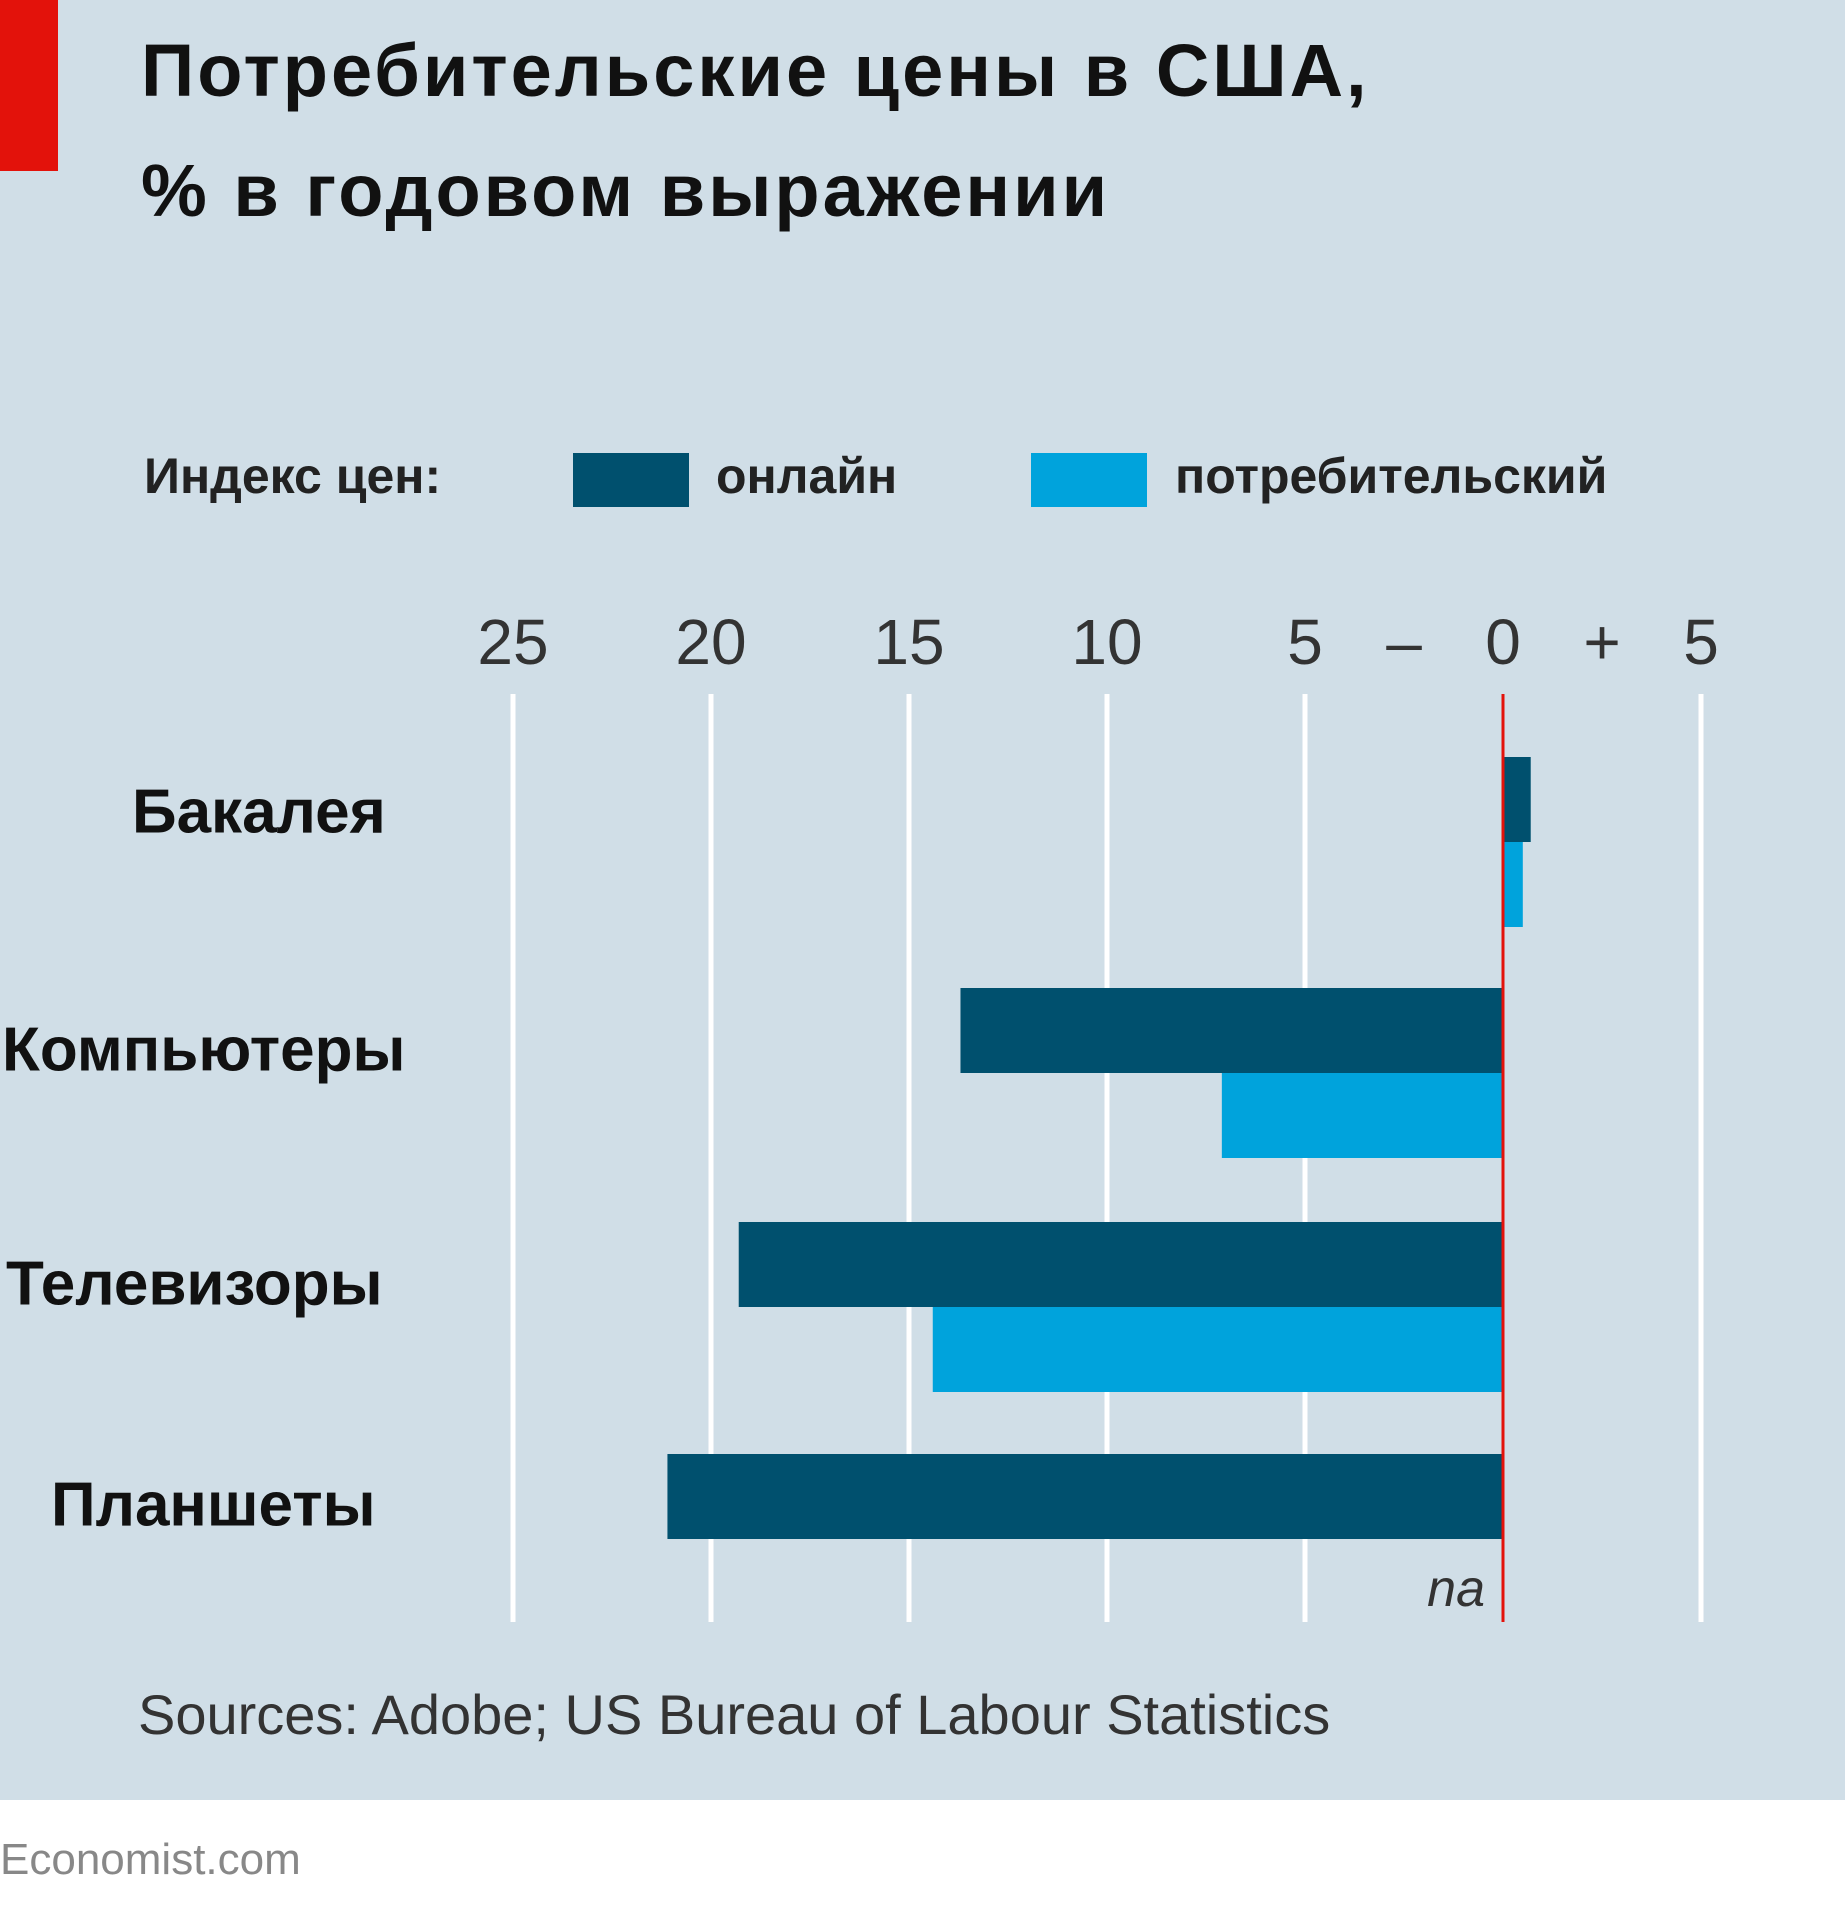  I want to click on category-label: Телевизоры, so click(194, 1284).